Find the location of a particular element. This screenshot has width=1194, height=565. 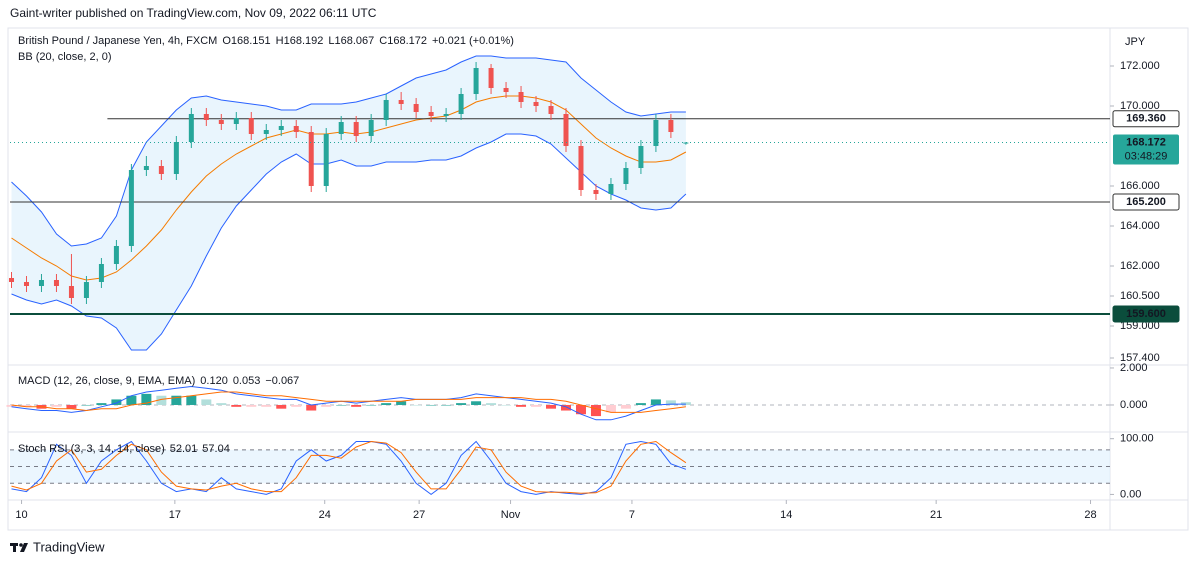

y-tick-label: 166.000 is located at coordinates (1140, 186).